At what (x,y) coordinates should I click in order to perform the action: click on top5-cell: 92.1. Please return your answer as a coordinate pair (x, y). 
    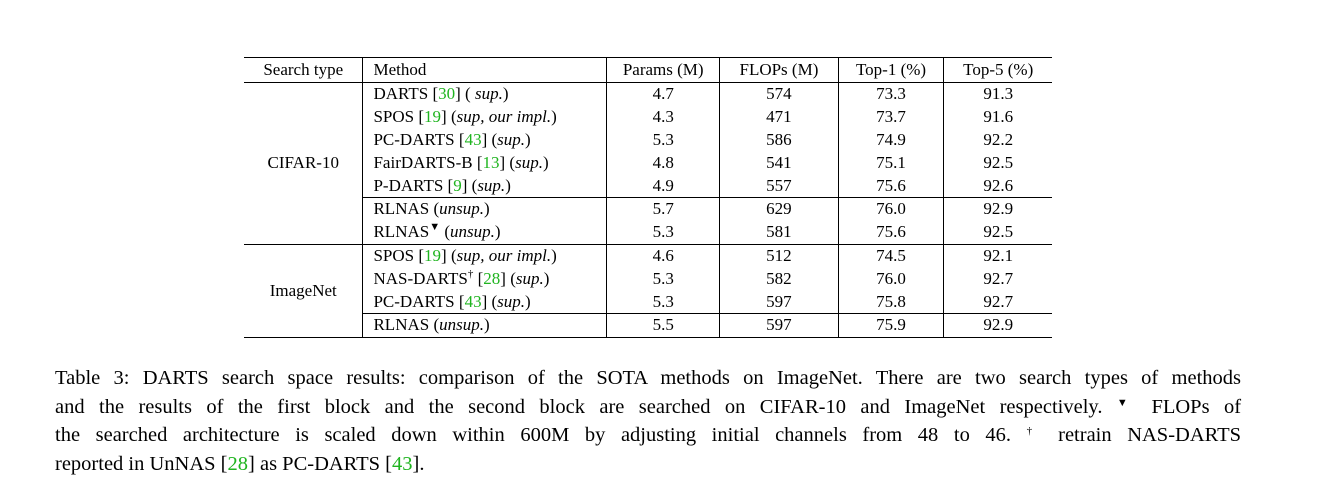
    Looking at the image, I should click on (997, 255).